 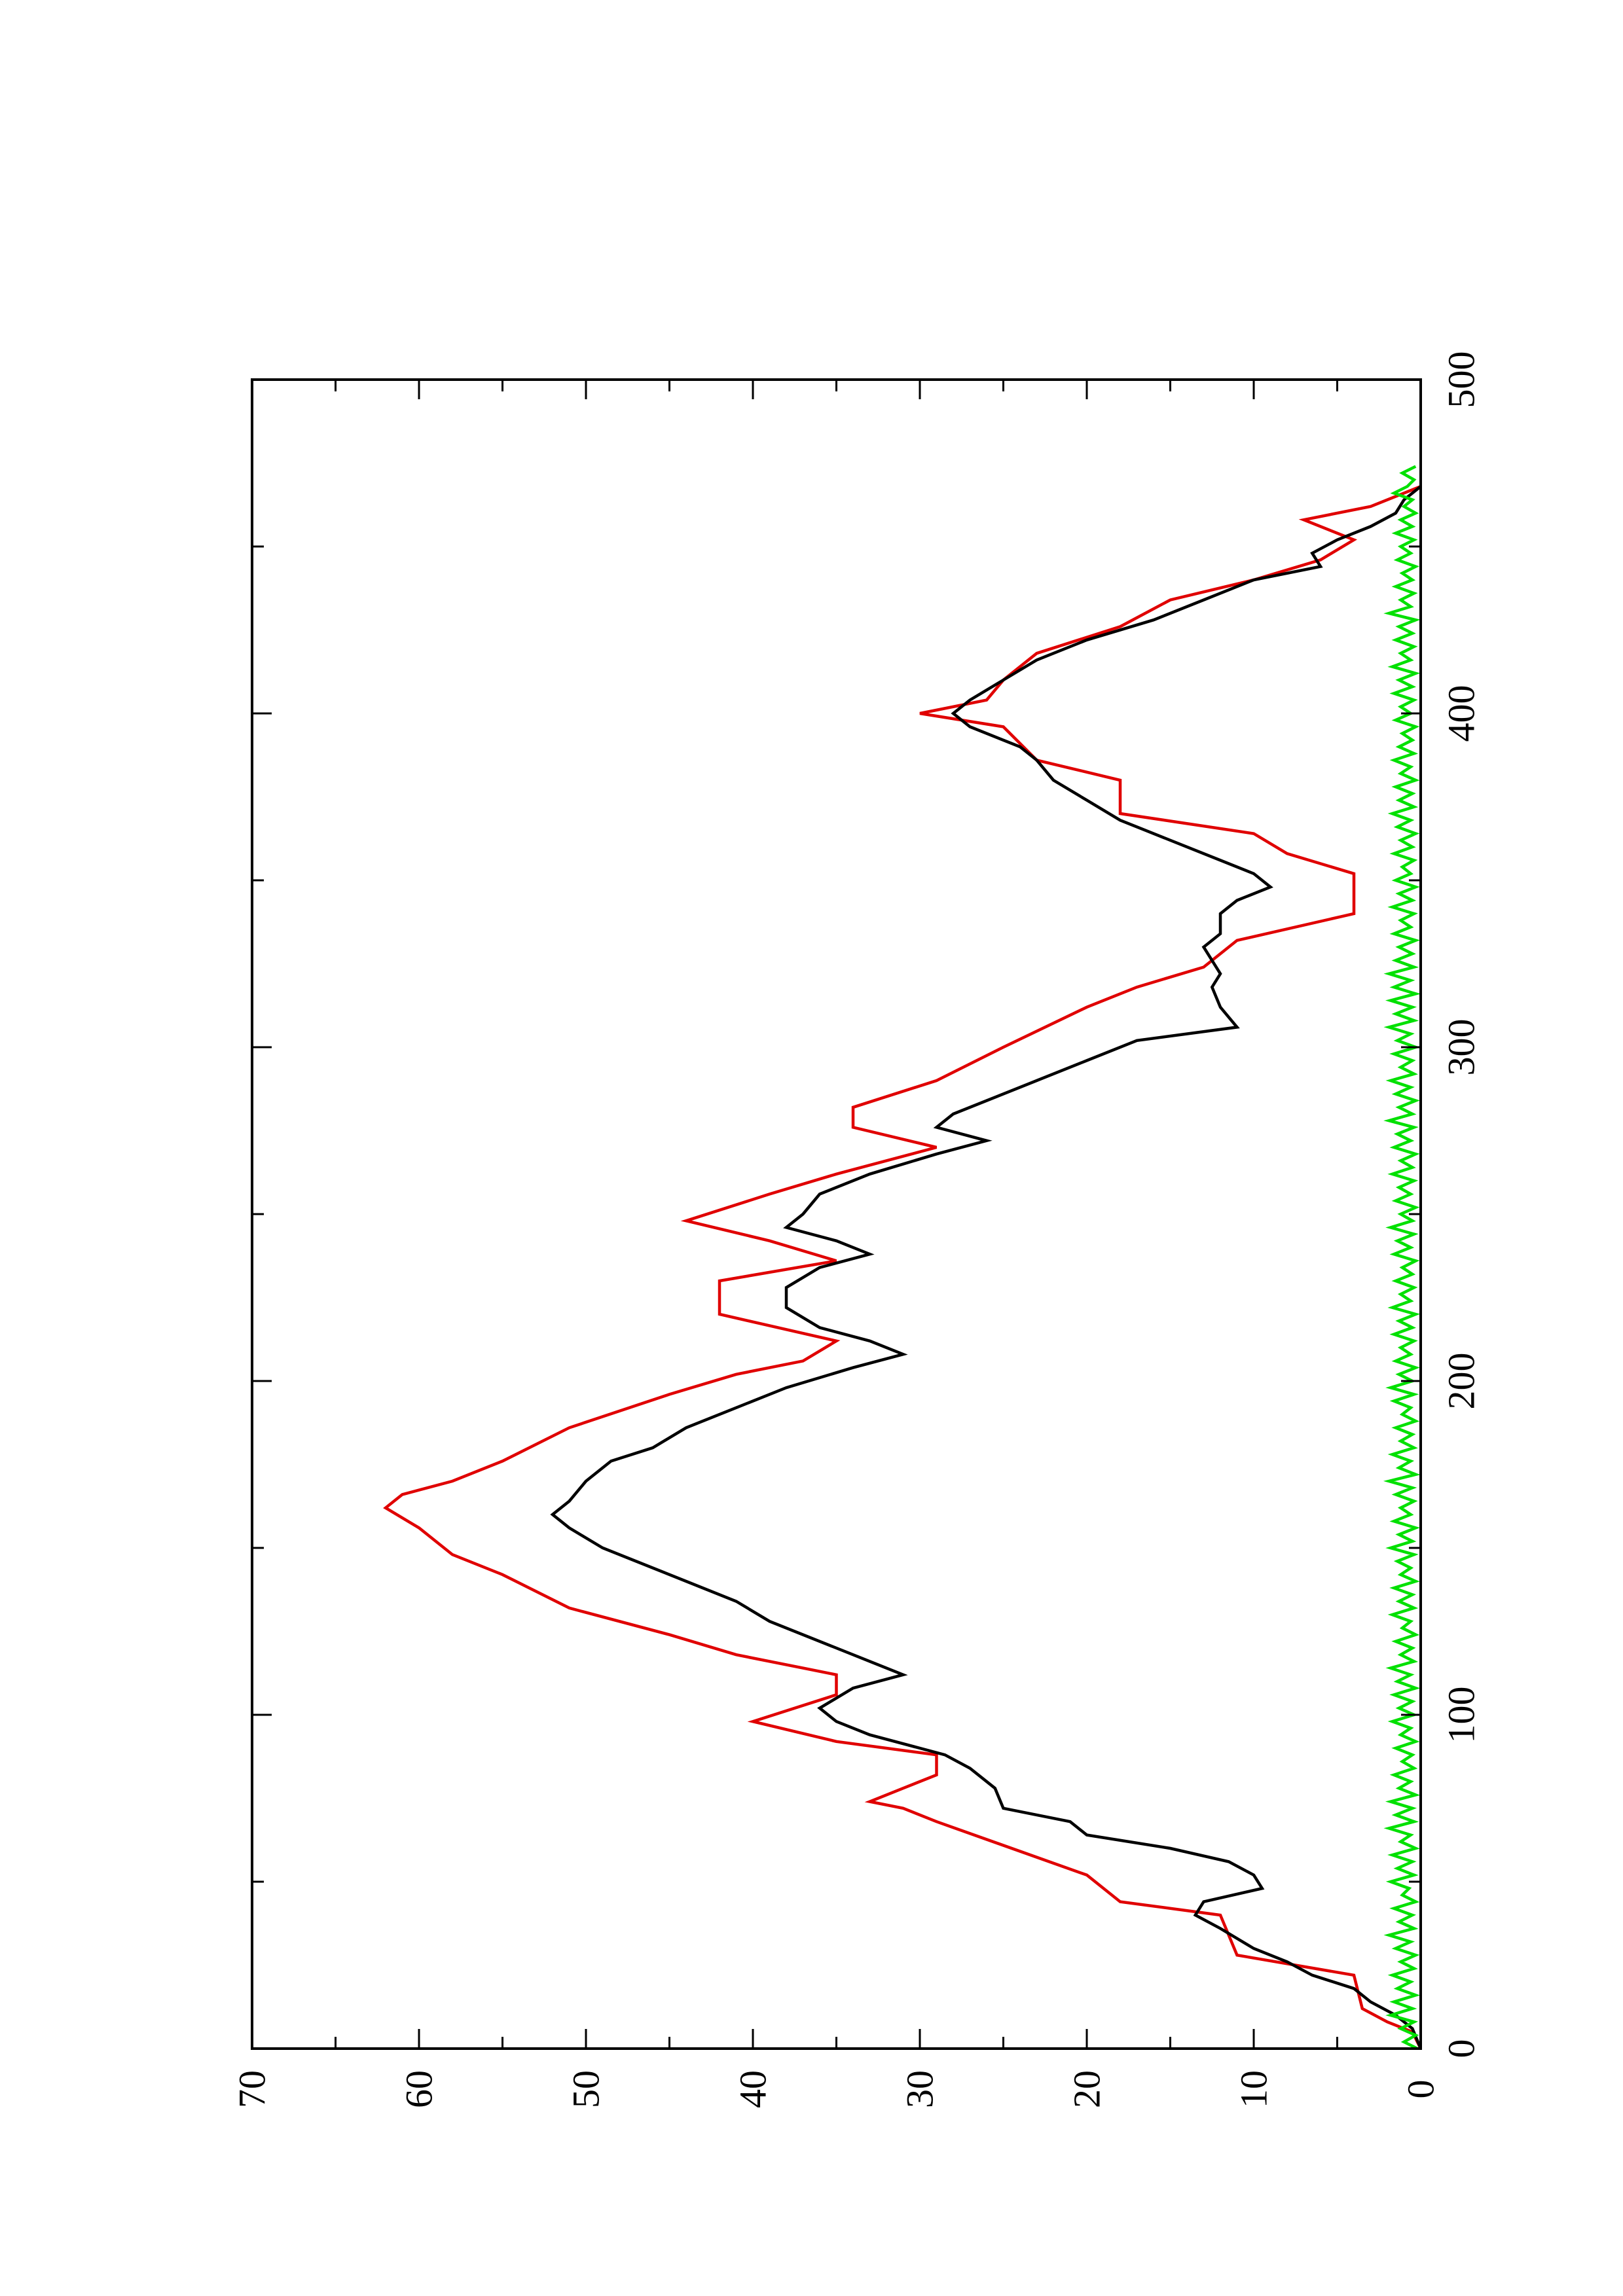 What do you see at coordinates (1461, 1715) in the screenshot?
I see `x-tick-label: 100` at bounding box center [1461, 1715].